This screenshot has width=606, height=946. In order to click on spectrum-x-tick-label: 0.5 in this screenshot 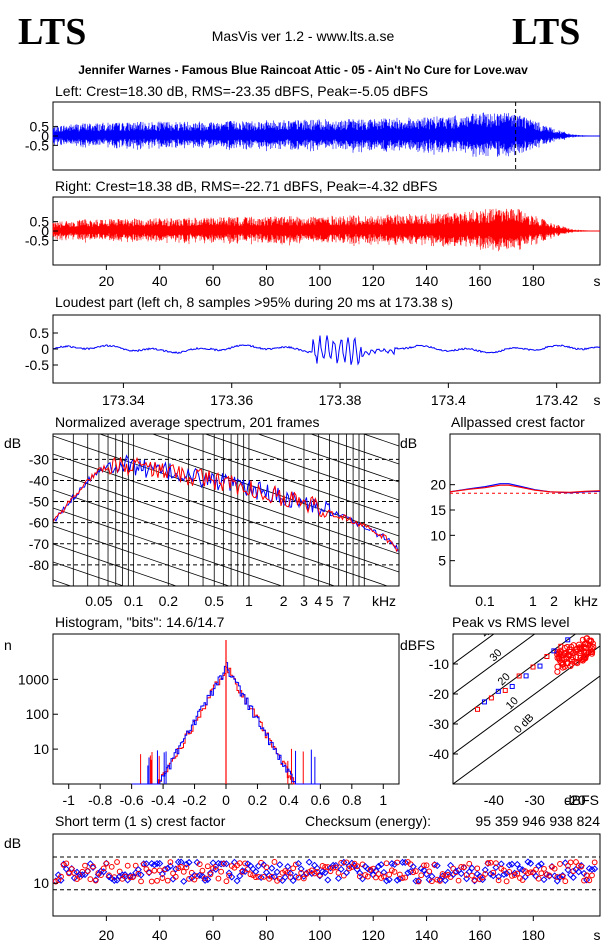, I will do `click(214, 601)`.